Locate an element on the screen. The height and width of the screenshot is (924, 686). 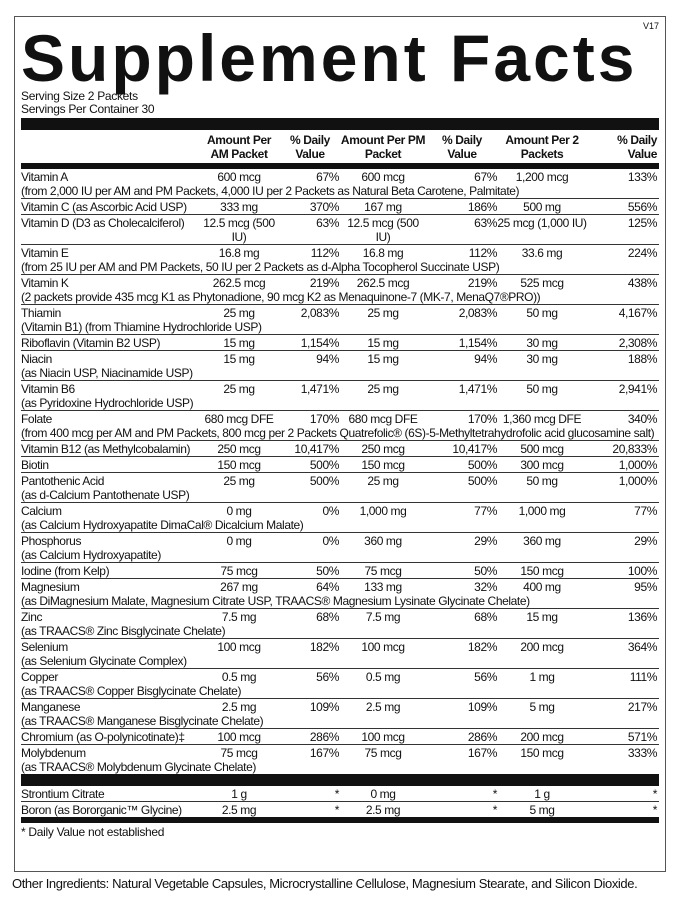
pm-daily-value: 32% is located at coordinates (485, 586).